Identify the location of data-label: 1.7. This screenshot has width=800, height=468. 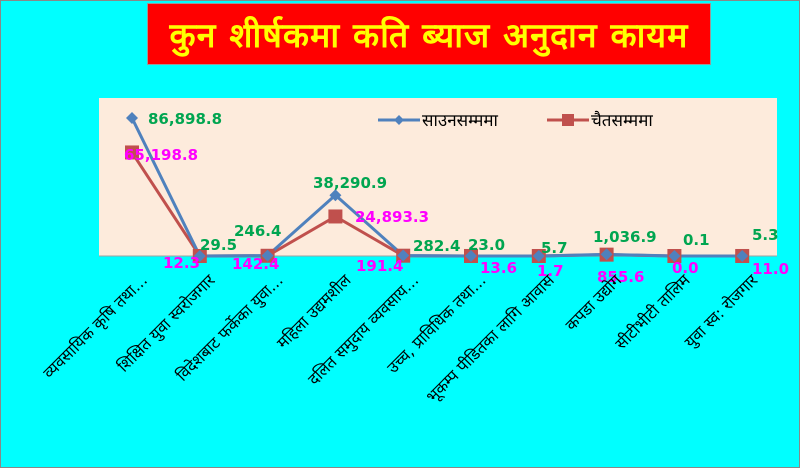
(550, 271).